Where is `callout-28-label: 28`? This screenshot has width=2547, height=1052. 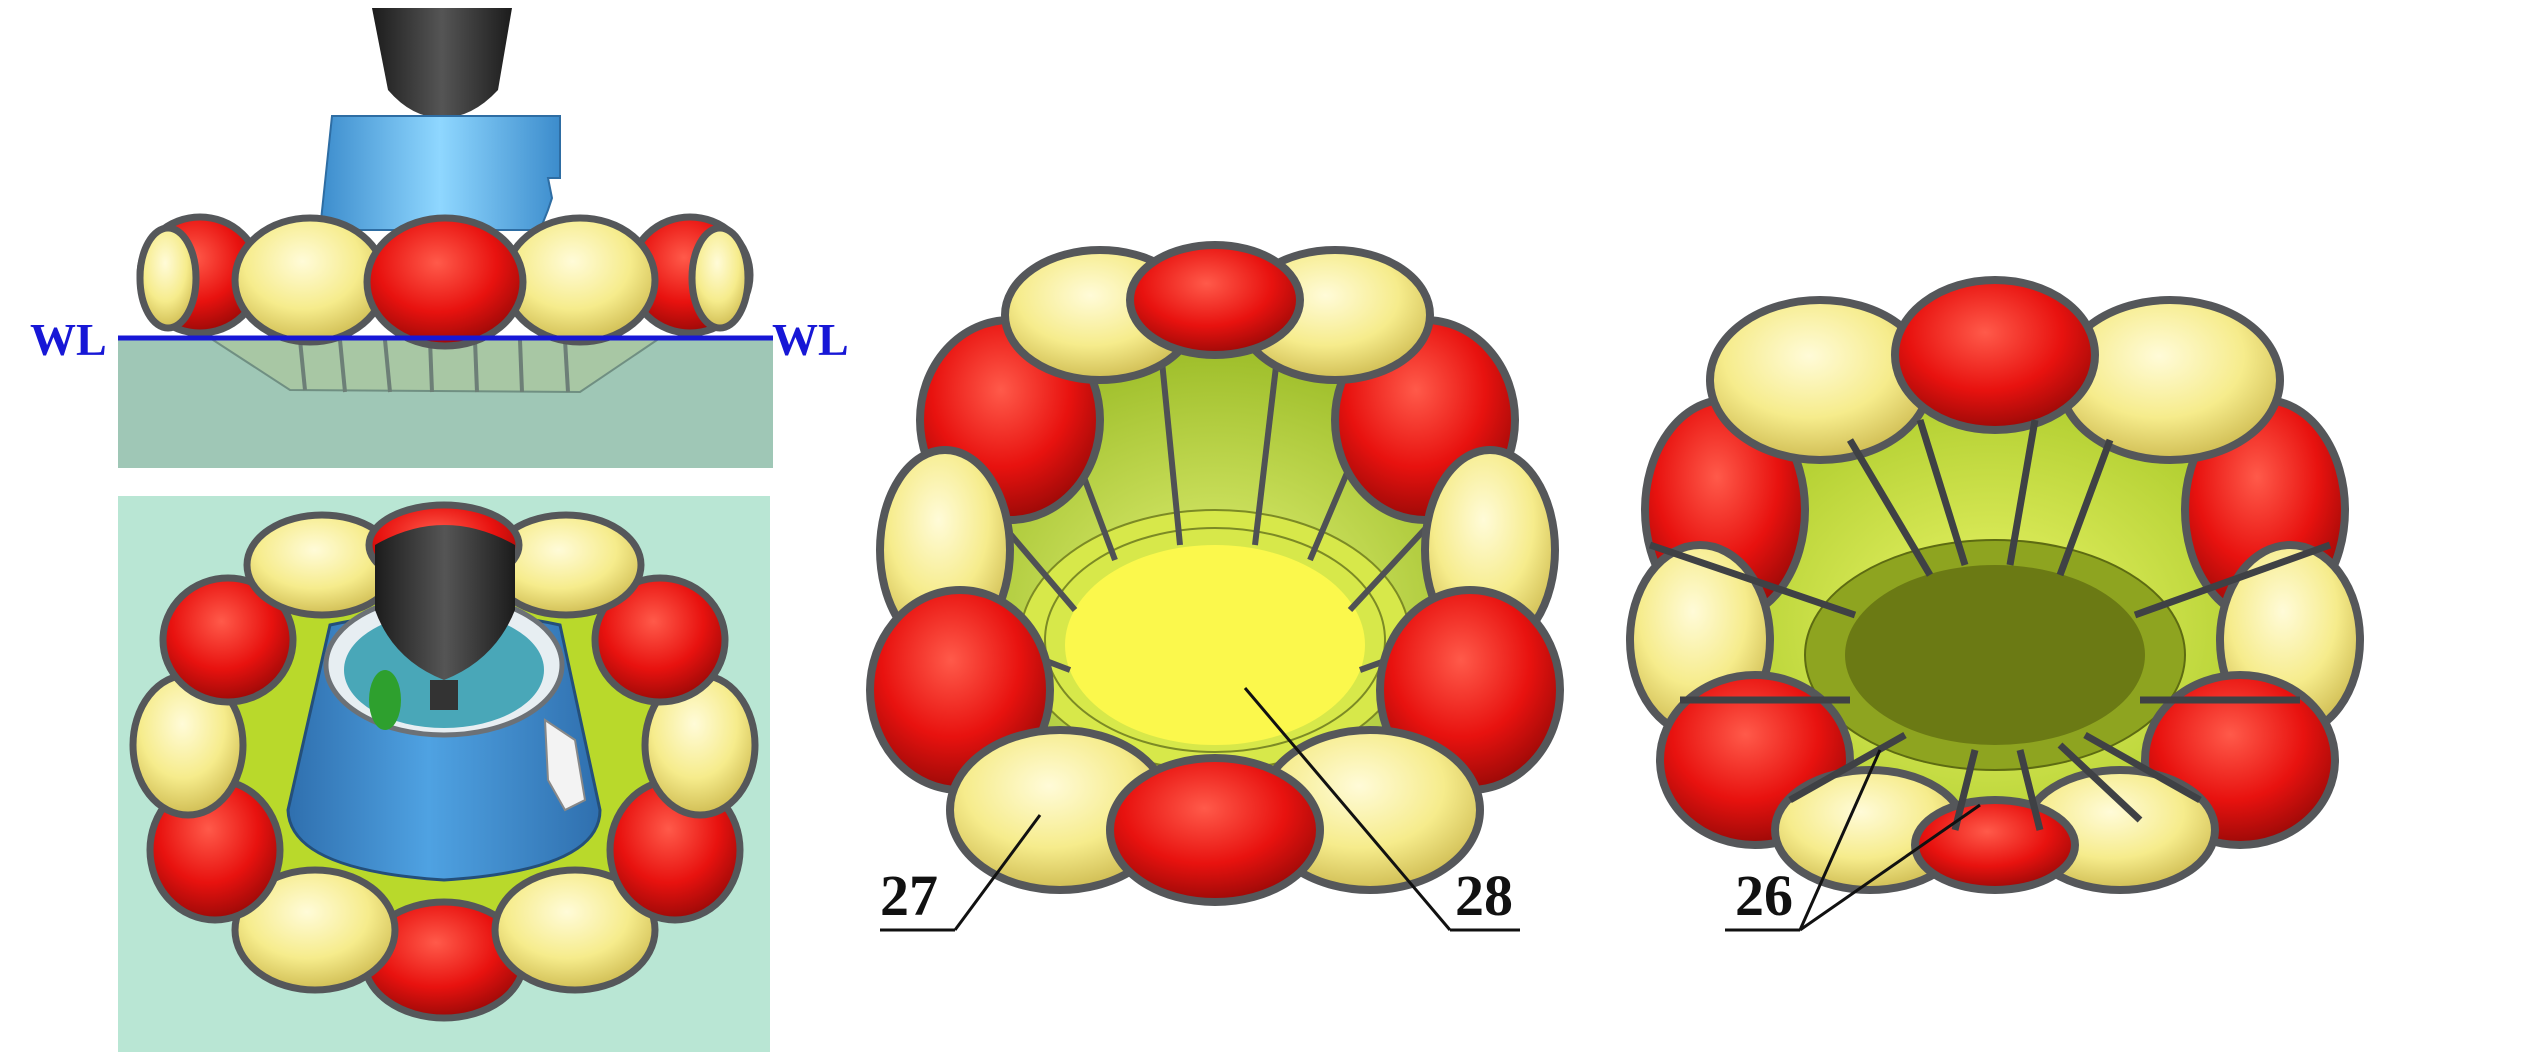 callout-28-label: 28 is located at coordinates (1484, 895).